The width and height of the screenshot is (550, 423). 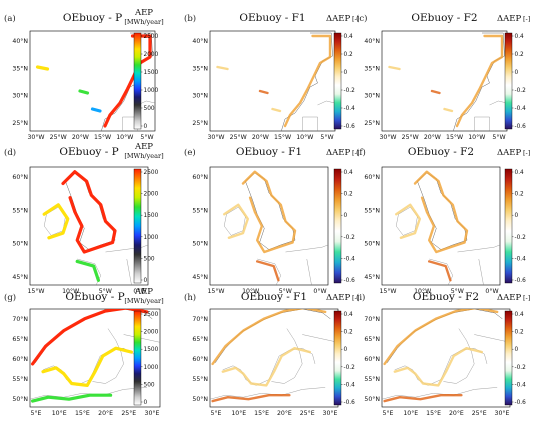 What do you see at coordinates (274, 297) in the screenshot?
I see `panel-title: OEbuoy - F1` at bounding box center [274, 297].